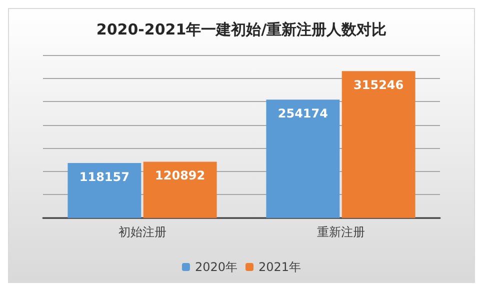 The height and width of the screenshot is (291, 483). I want to click on data-label: 118157, so click(104, 177).